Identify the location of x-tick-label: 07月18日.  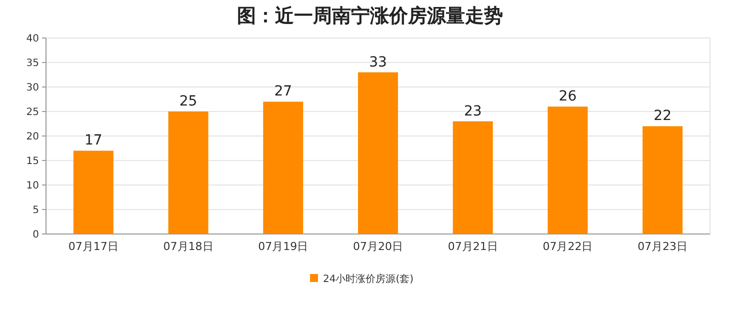
(188, 246).